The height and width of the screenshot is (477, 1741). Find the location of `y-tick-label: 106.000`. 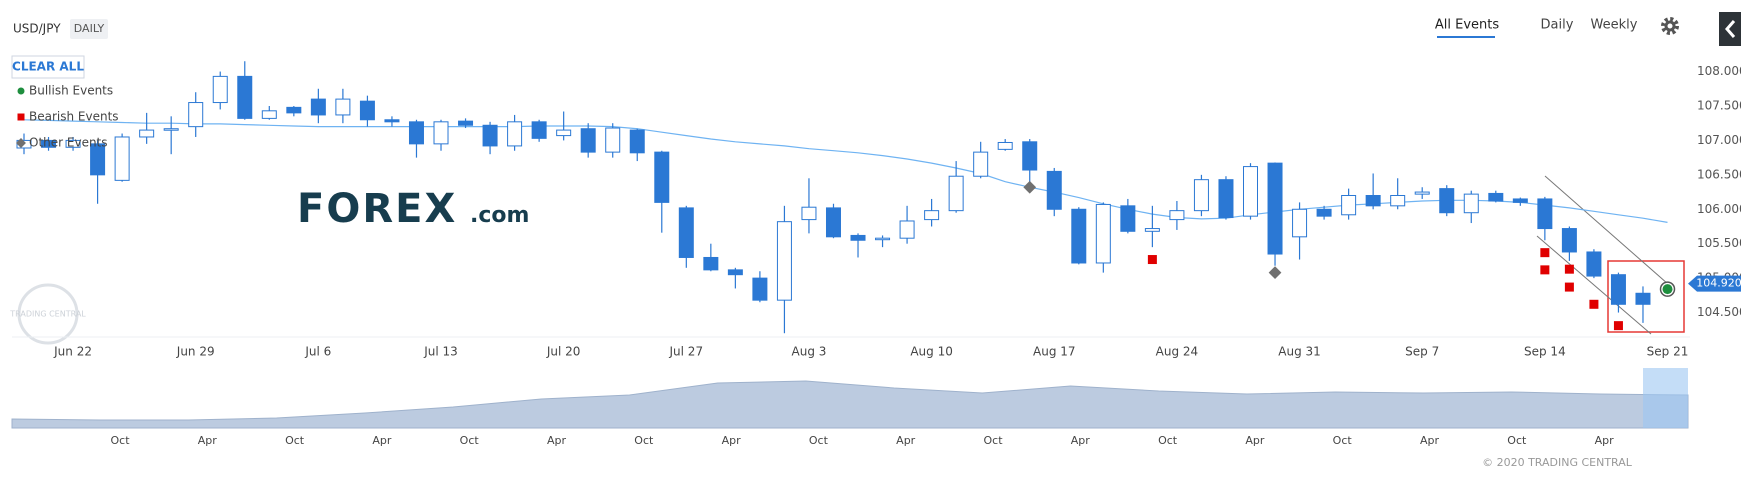

y-tick-label: 106.000 is located at coordinates (1719, 209).